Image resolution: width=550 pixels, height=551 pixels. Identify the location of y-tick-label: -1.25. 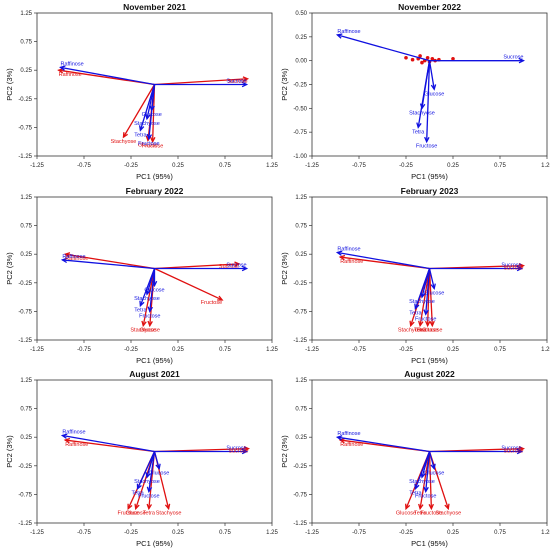
(300, 524).